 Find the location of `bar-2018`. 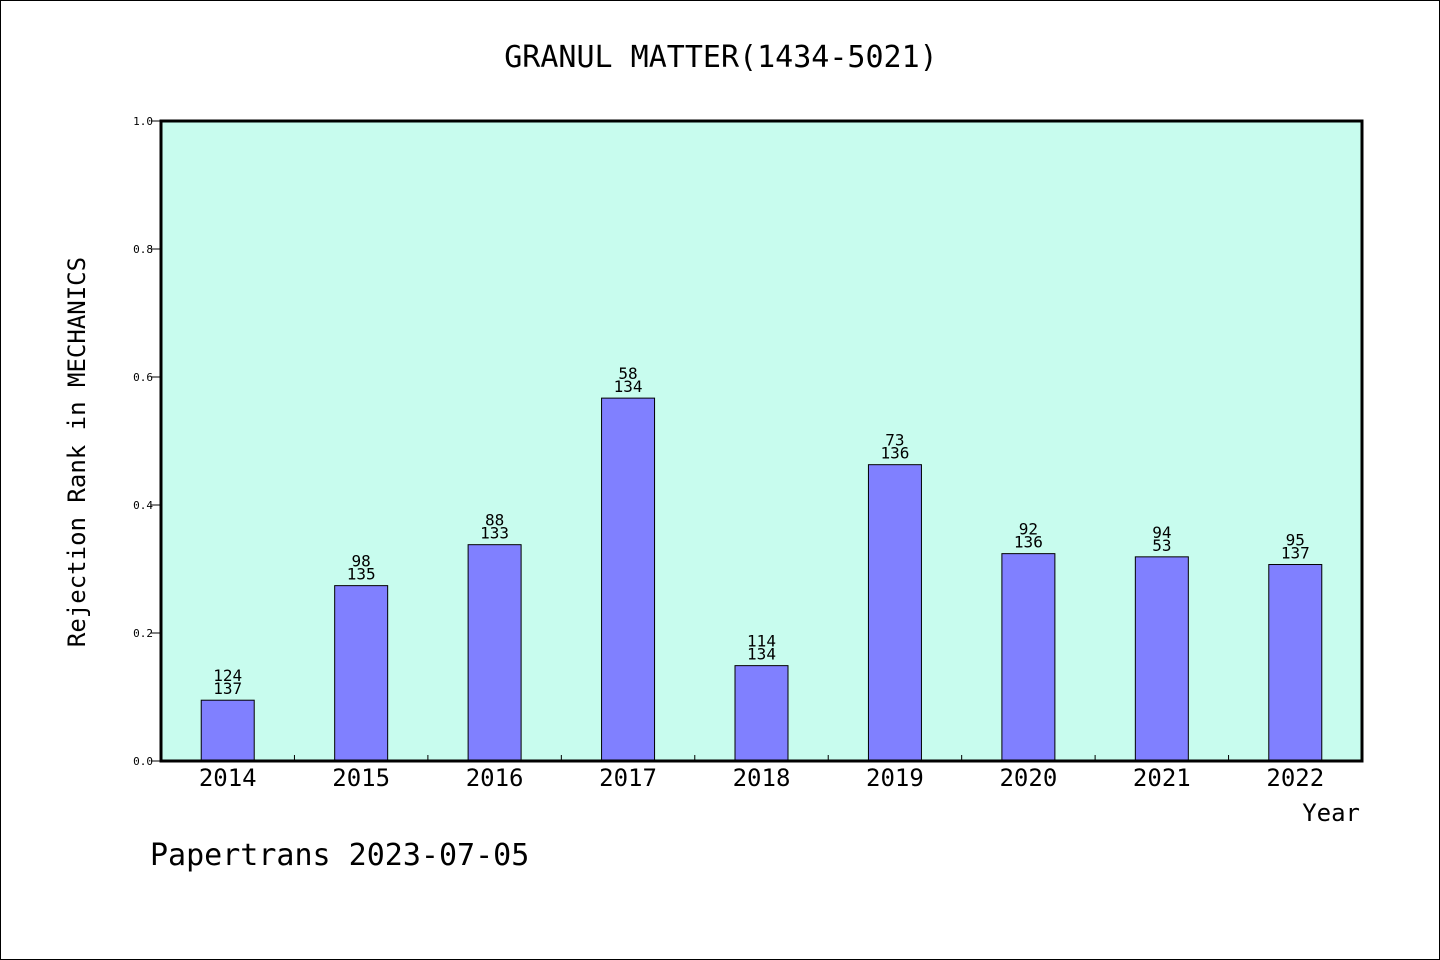

bar-2018 is located at coordinates (761, 713).